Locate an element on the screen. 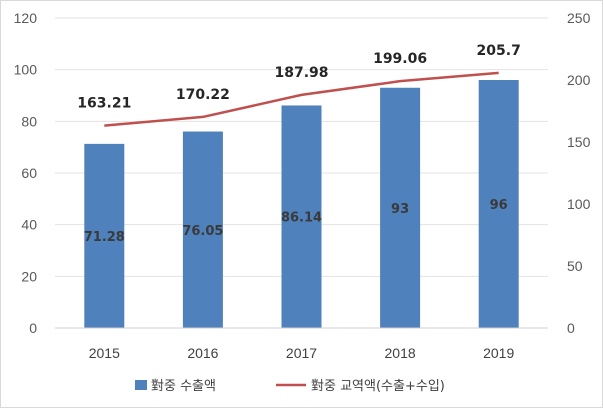 The width and height of the screenshot is (603, 408). line-data-label: 163.21 is located at coordinates (104, 104).